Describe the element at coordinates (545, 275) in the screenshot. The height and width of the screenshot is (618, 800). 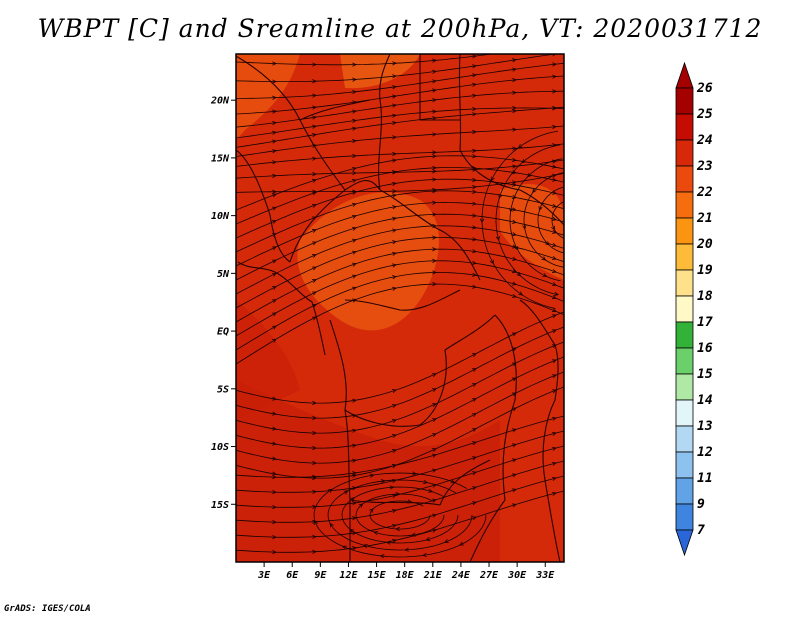
I see `streamline-east-swirl-4-arrow` at that location.